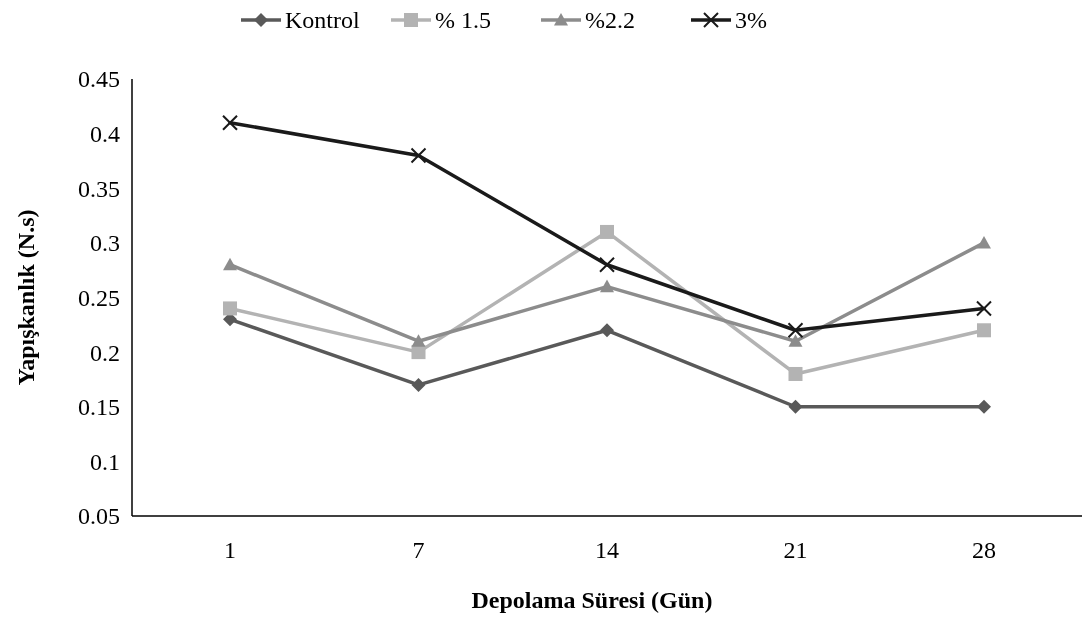  What do you see at coordinates (26, 297) in the screenshot?
I see `y-axis-title: Yapışkanlık (N.s)` at bounding box center [26, 297].